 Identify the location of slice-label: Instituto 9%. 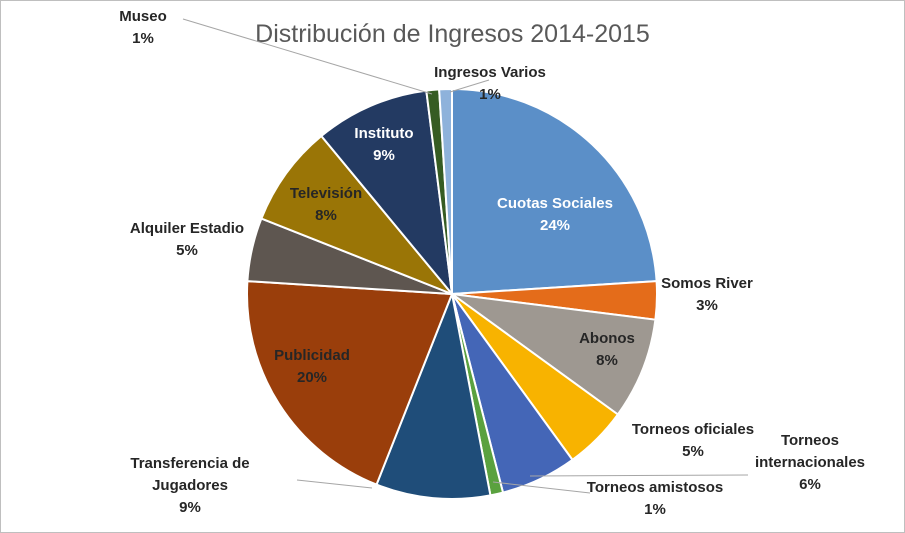
(383, 144).